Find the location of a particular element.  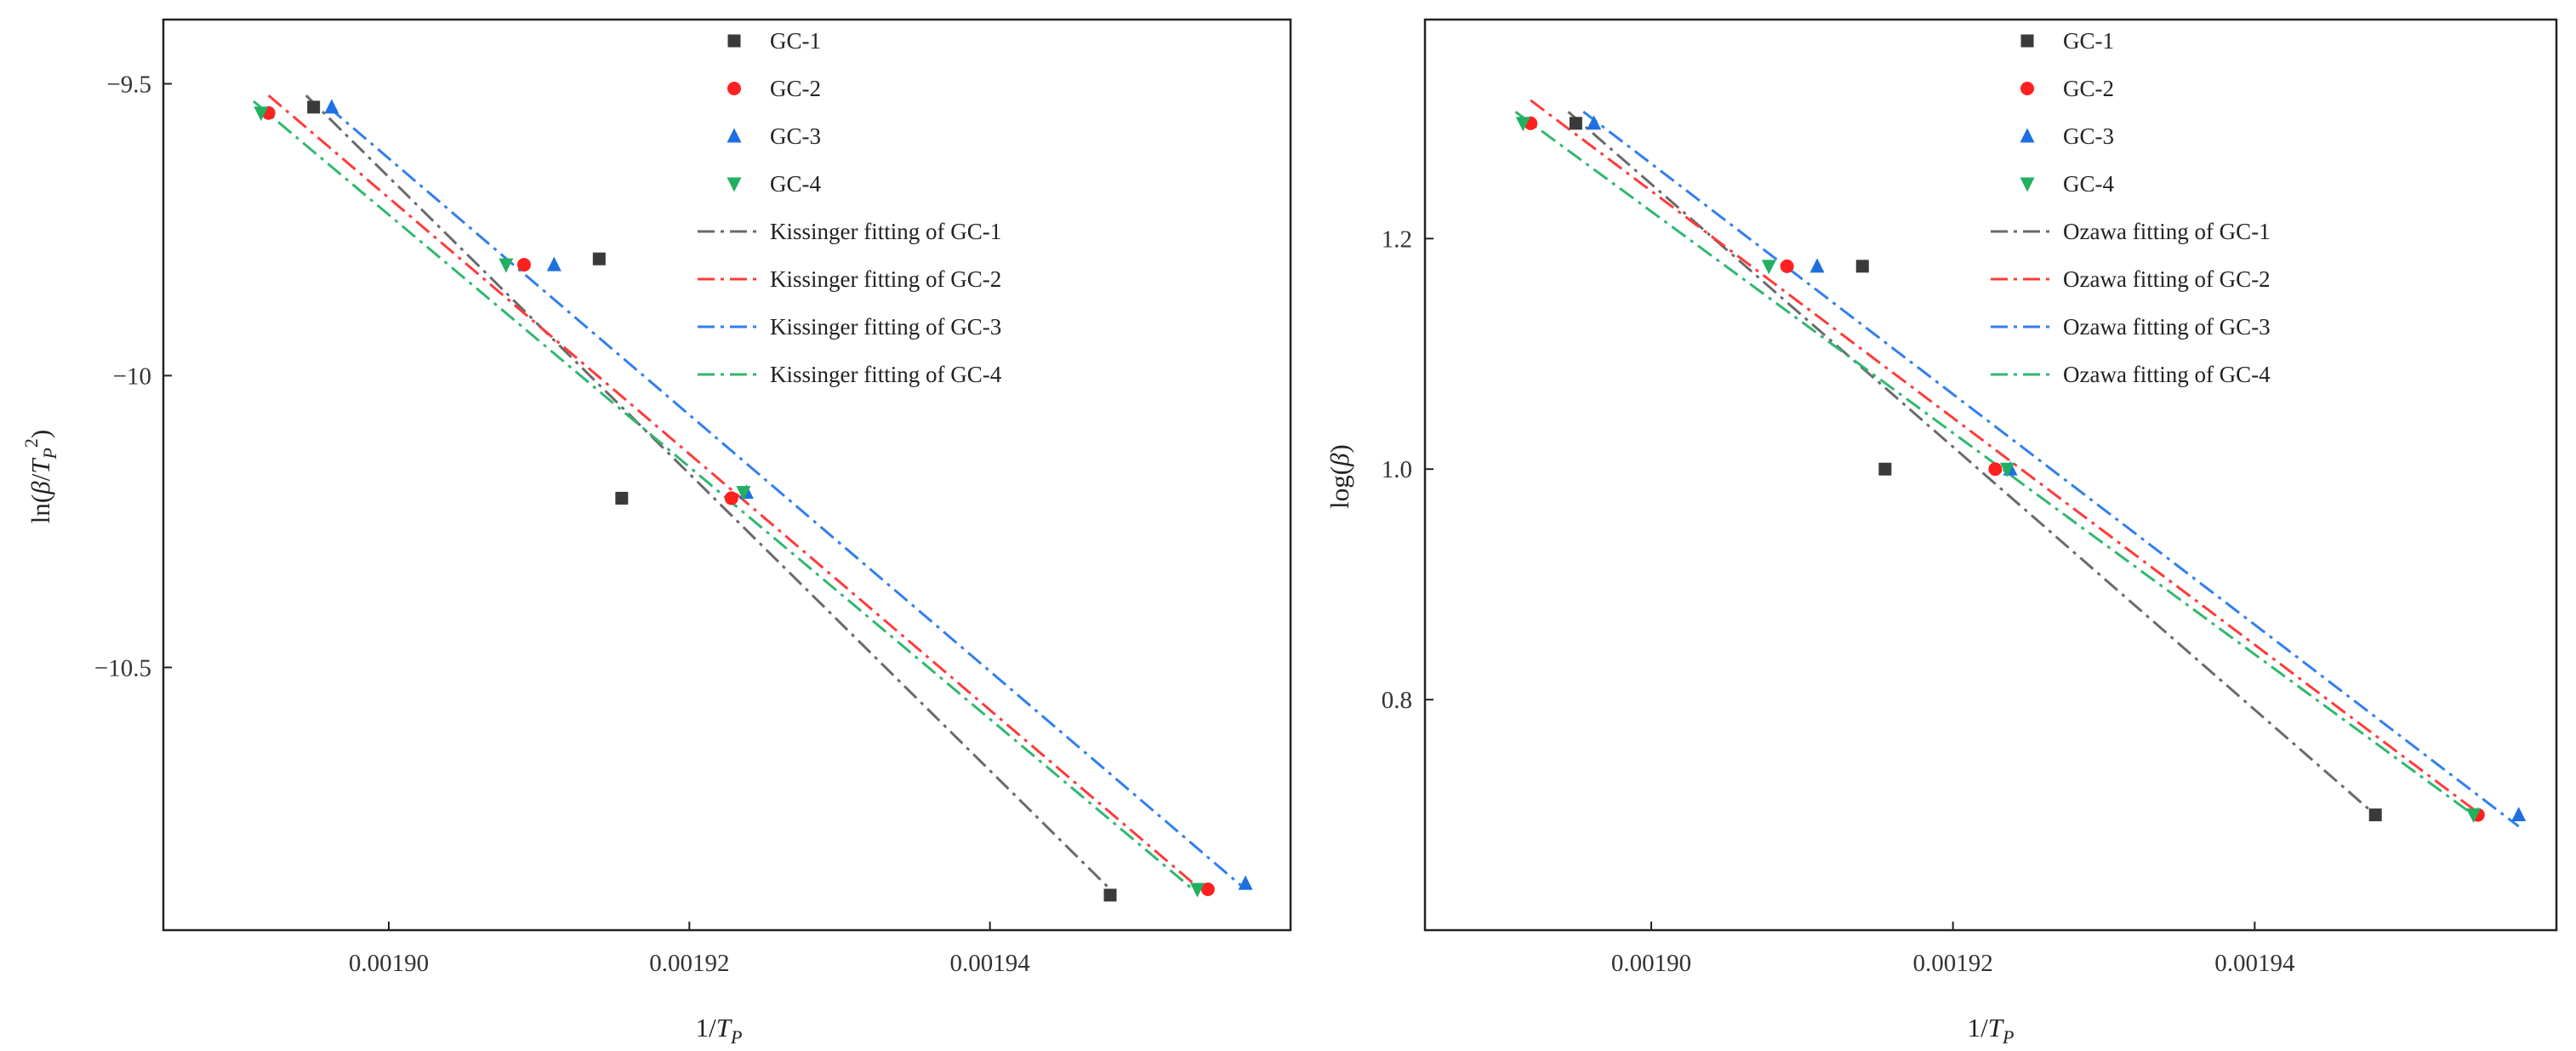

right-y-axis-title: log(β) is located at coordinates (1339, 476).